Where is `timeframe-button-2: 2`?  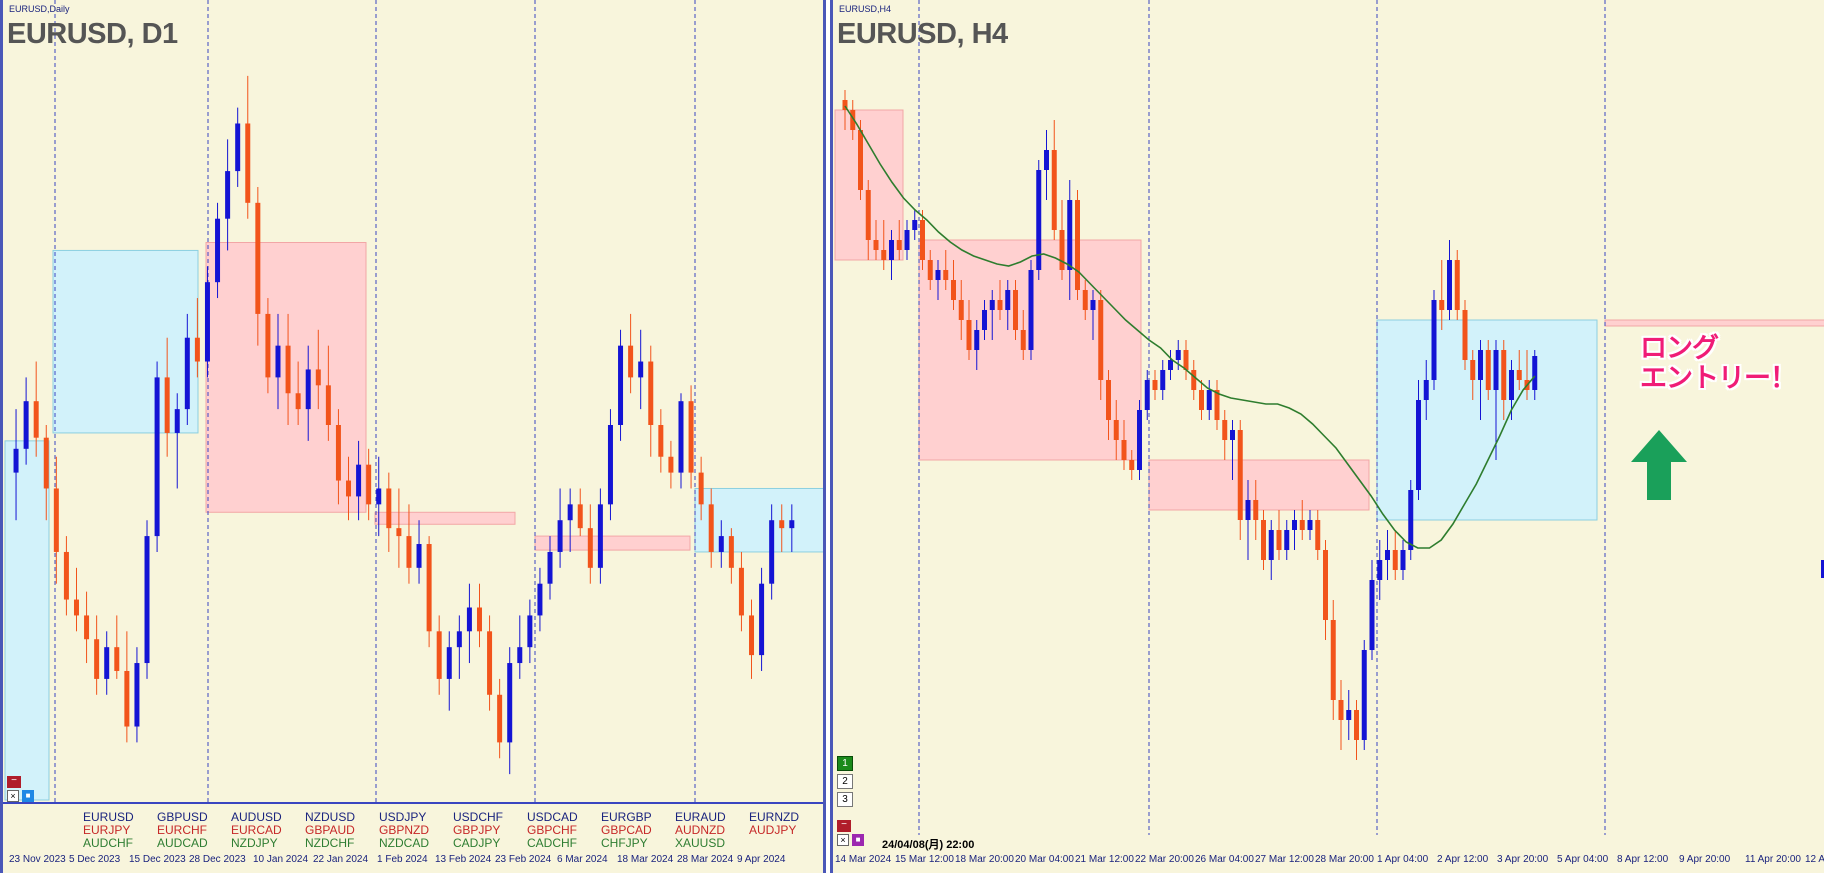
timeframe-button-2: 2 is located at coordinates (845, 781).